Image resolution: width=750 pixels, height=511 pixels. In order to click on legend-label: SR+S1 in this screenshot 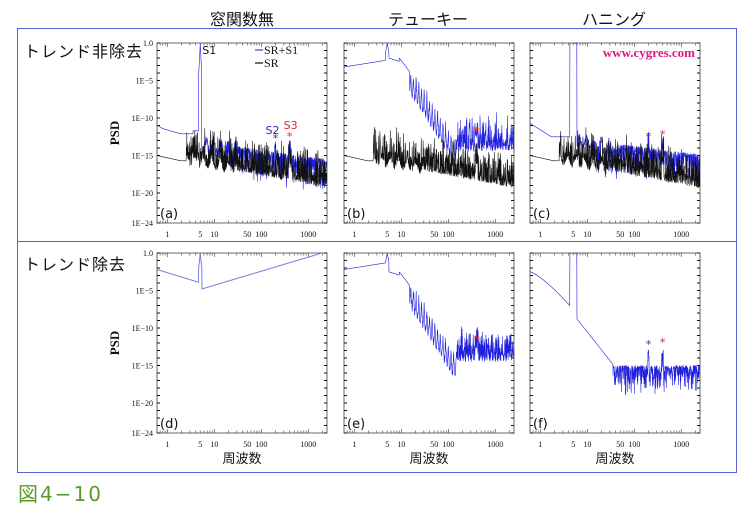, I will do `click(281, 50)`.